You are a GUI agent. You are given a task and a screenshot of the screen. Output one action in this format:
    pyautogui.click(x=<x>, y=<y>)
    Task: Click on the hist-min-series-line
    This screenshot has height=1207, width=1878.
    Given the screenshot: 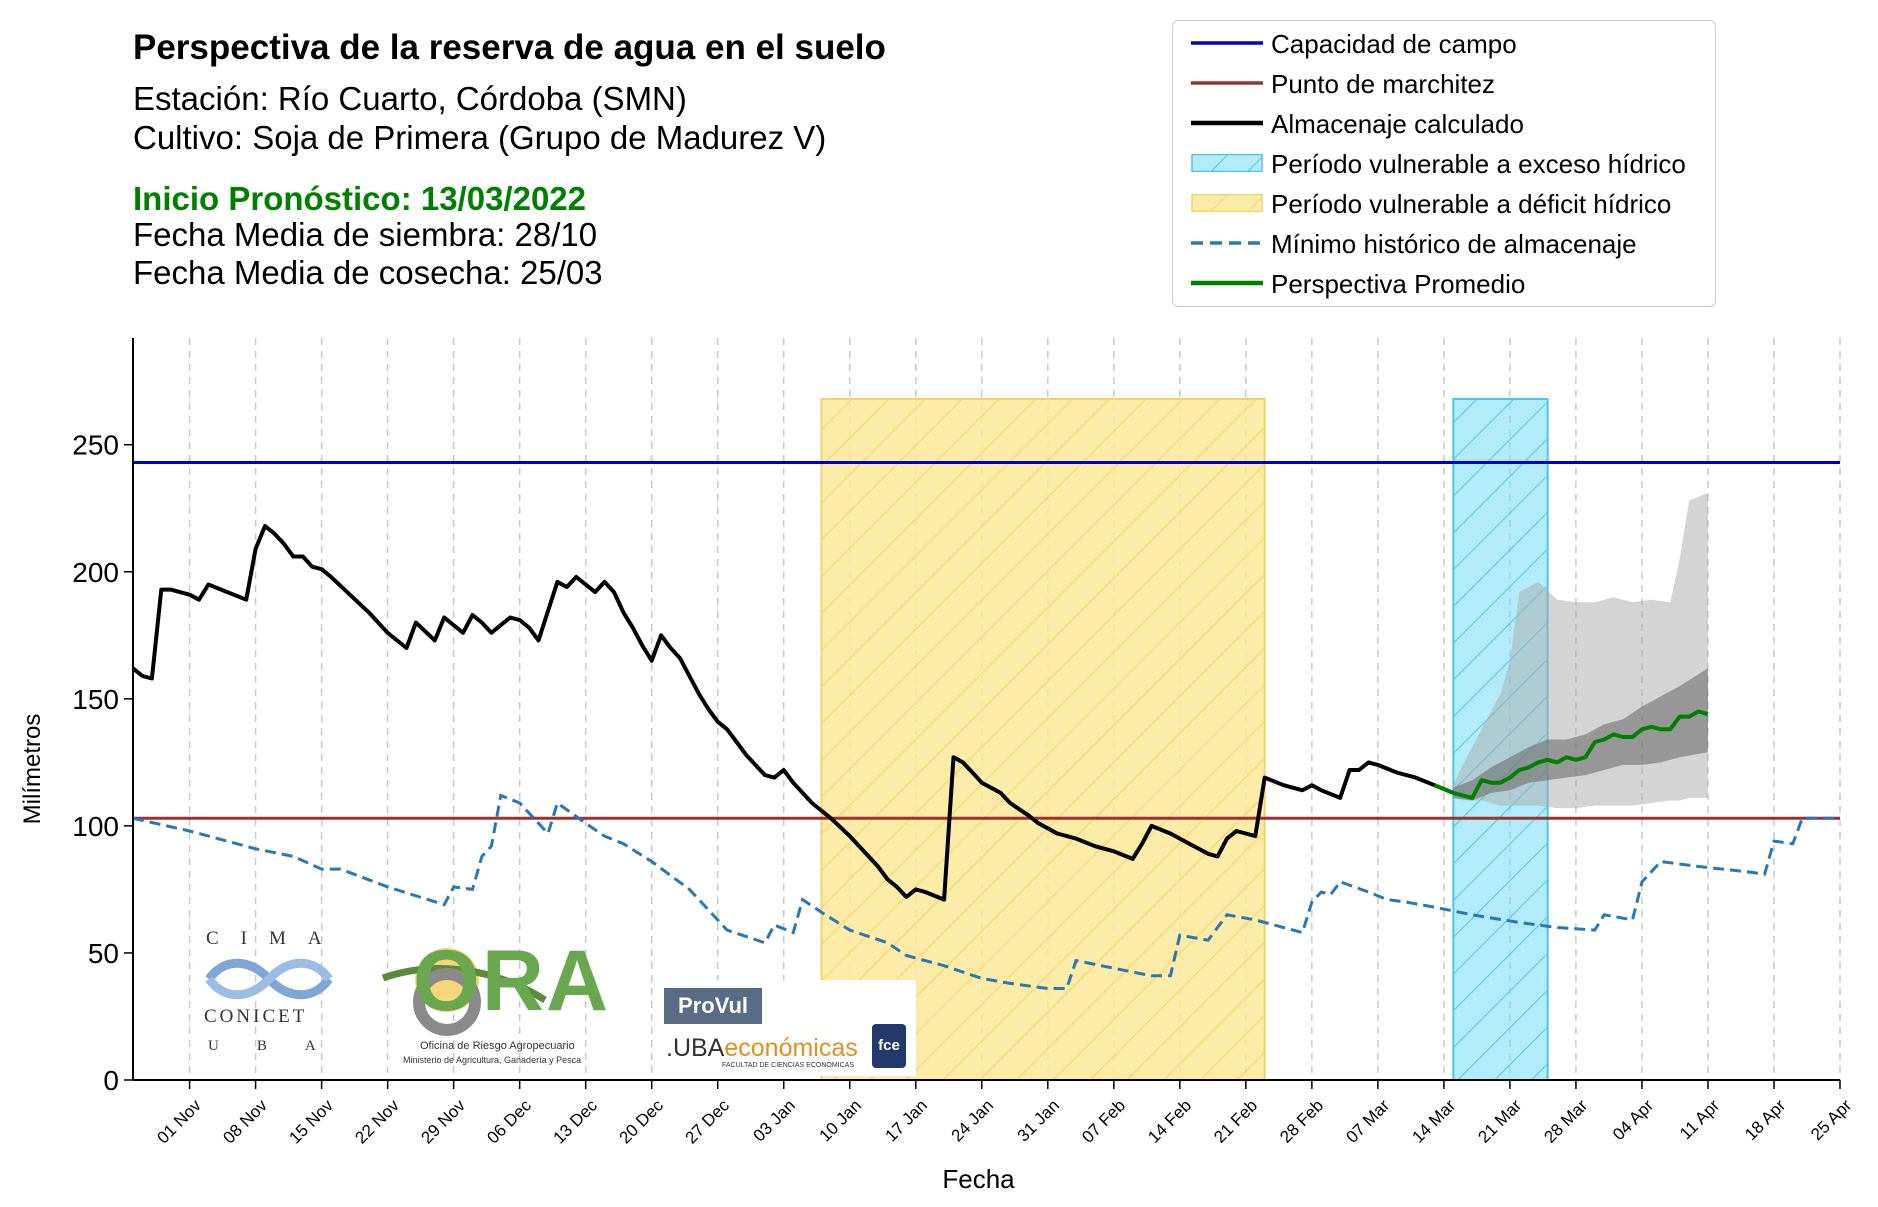 What is the action you would take?
    pyautogui.click(x=986, y=891)
    